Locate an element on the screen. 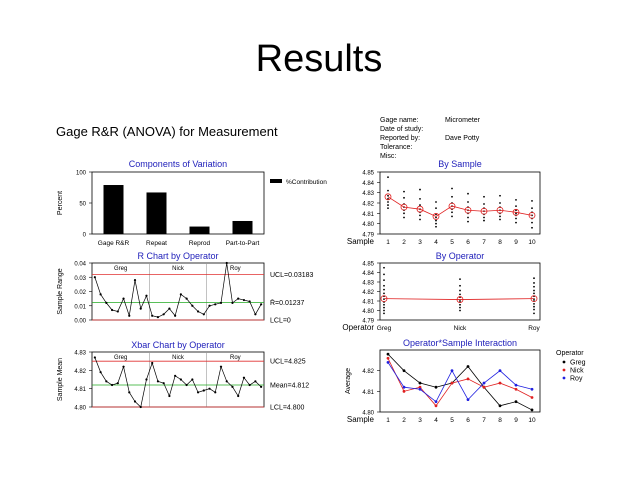  x-tick-label: Reprod is located at coordinates (200, 243).